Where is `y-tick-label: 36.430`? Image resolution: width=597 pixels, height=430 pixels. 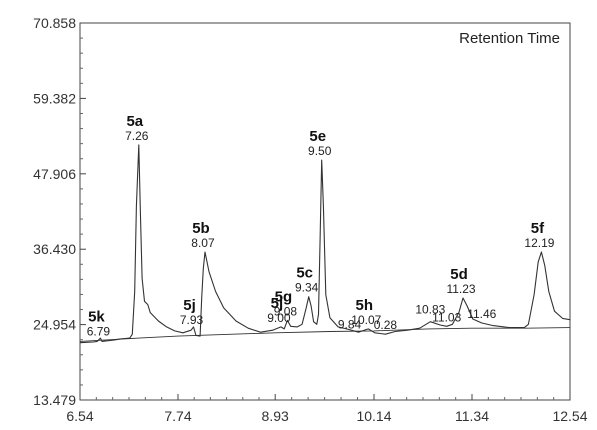 y-tick-label: 36.430 is located at coordinates (54, 249).